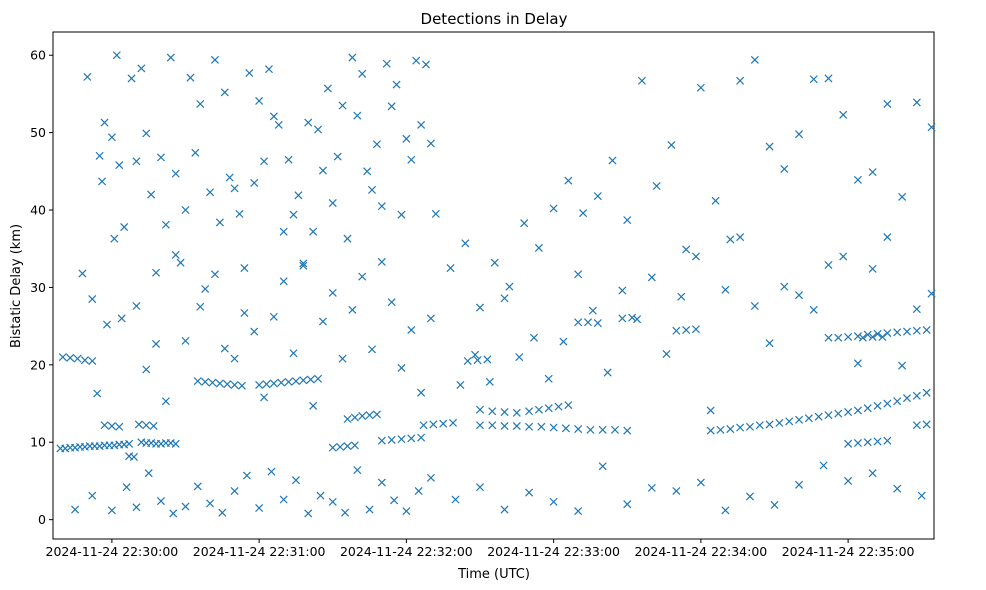 The width and height of the screenshot is (986, 590). What do you see at coordinates (493, 574) in the screenshot?
I see `x-axis-label: Time (UTC)` at bounding box center [493, 574].